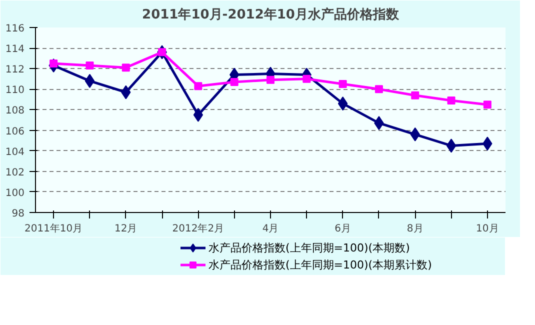  Describe the element at coordinates (53, 228) in the screenshot. I see `x-tick-label: 2011年10月` at that location.